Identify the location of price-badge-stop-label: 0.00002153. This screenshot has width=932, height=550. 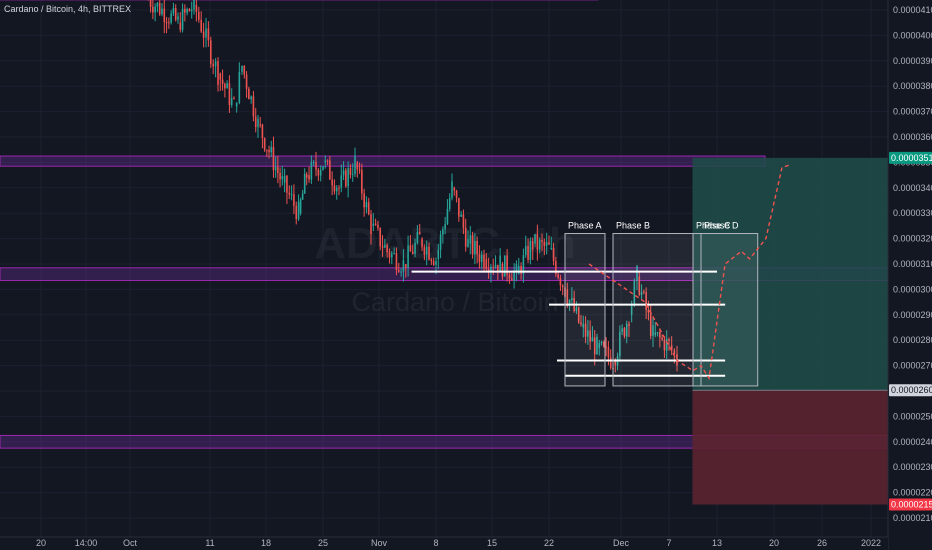
(911, 505).